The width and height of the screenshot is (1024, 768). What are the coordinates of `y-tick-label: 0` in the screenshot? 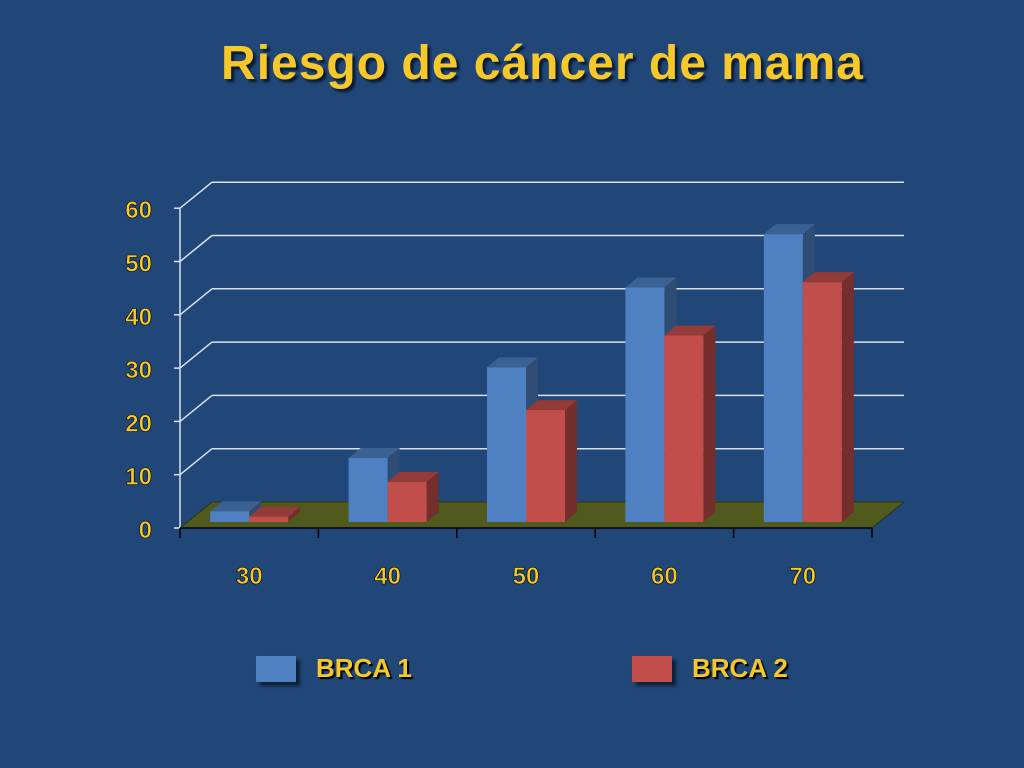 It's located at (145, 530).